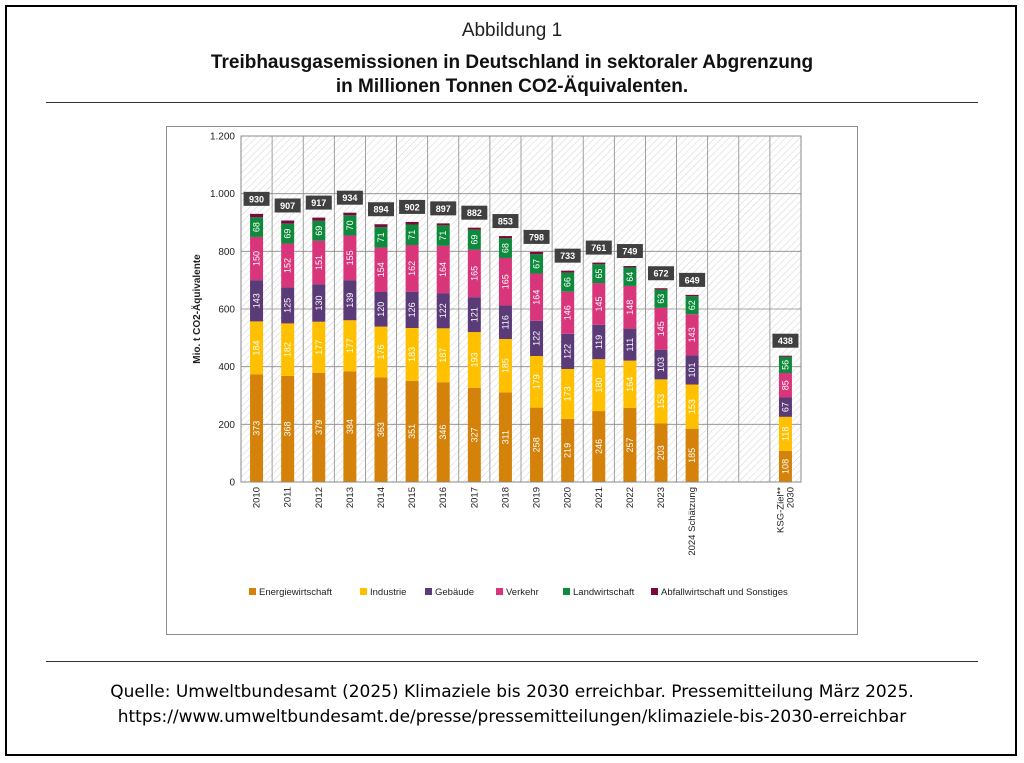  I want to click on data-label: 351, so click(412, 431).